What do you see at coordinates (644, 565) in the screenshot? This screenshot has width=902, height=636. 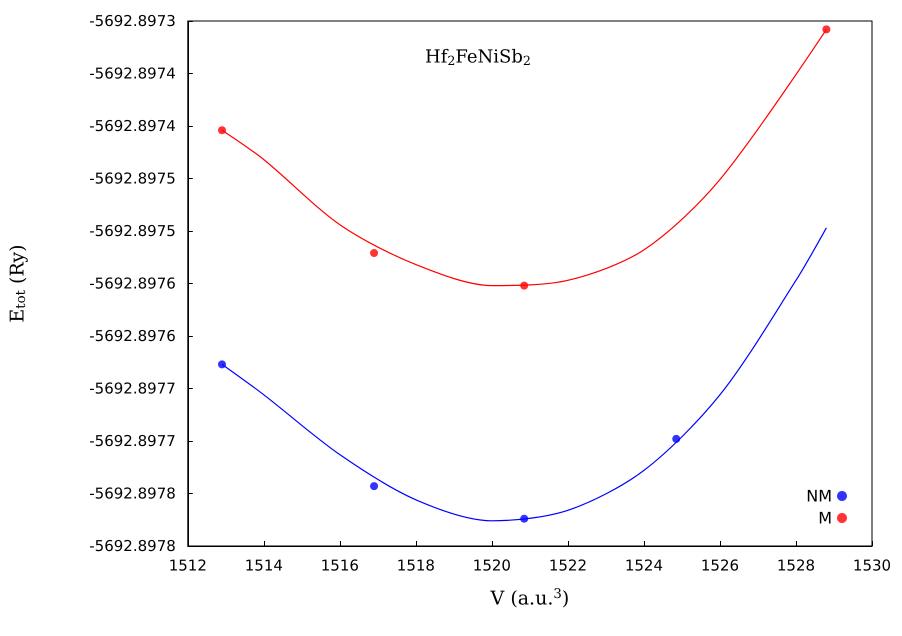 I see `x-tick-label: 1524` at bounding box center [644, 565].